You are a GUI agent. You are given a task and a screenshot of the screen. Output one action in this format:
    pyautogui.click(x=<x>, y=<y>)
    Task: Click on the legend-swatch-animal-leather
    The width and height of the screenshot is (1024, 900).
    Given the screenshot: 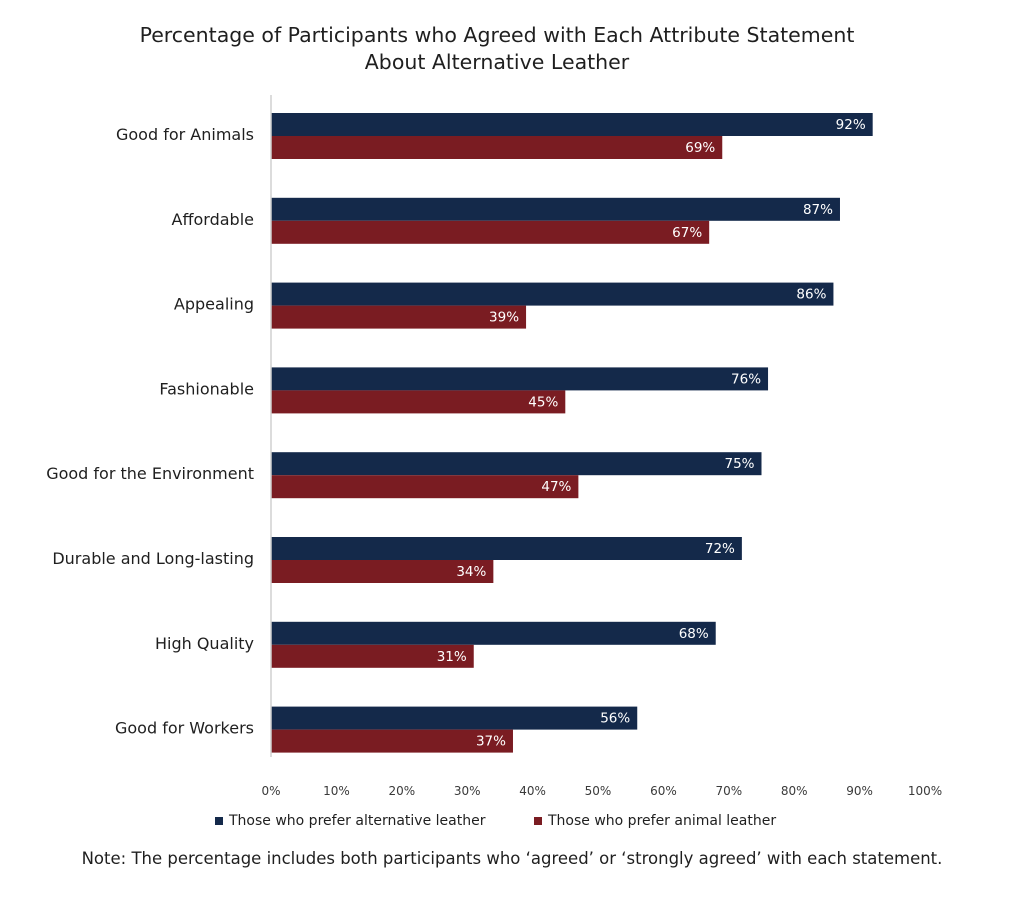 What is the action you would take?
    pyautogui.click(x=538, y=821)
    